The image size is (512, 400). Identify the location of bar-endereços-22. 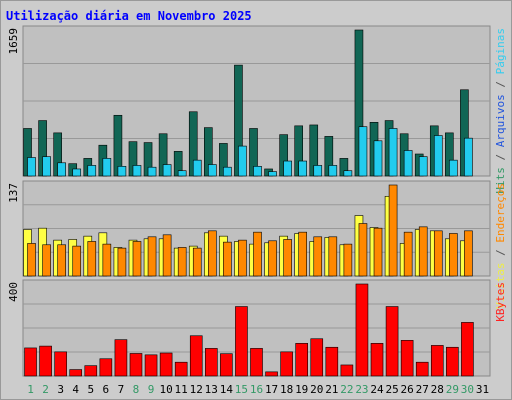
(348, 260).